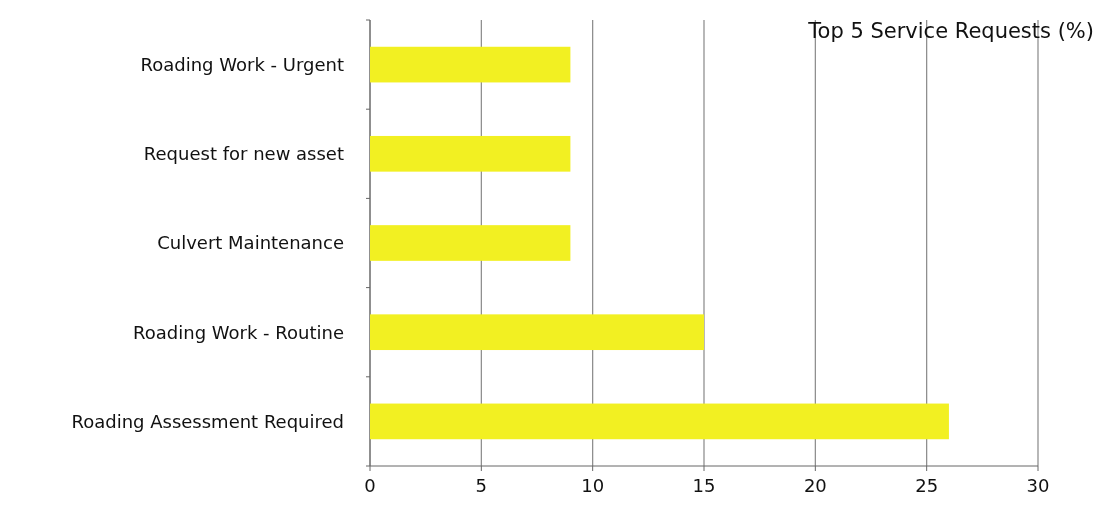  What do you see at coordinates (238, 332) in the screenshot?
I see `y-tick-label: Roading Work - Routine` at bounding box center [238, 332].